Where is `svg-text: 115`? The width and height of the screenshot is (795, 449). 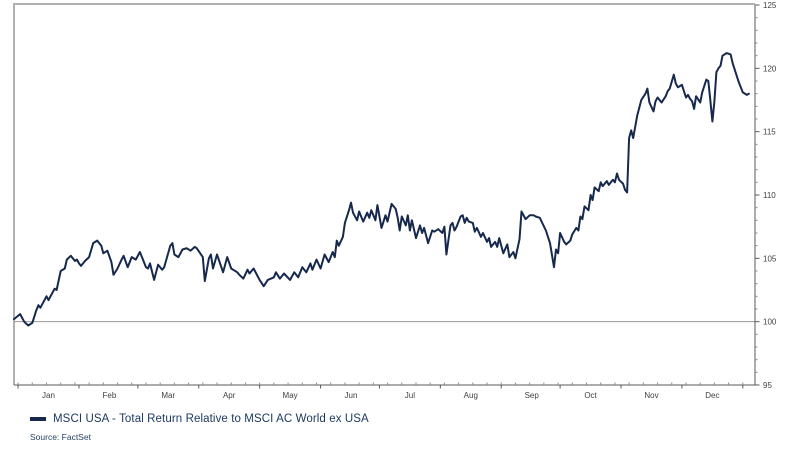 svg-text: 115 is located at coordinates (769, 132).